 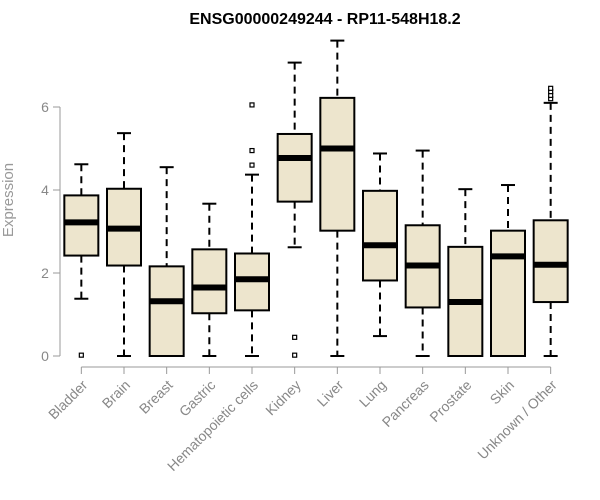 I want to click on box-brain, so click(x=124, y=244).